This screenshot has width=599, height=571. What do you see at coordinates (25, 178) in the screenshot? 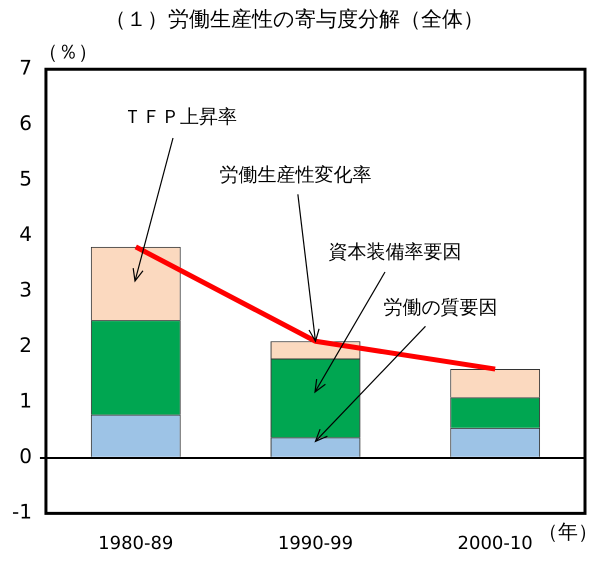
I see `y-tick-label: 5` at bounding box center [25, 178].